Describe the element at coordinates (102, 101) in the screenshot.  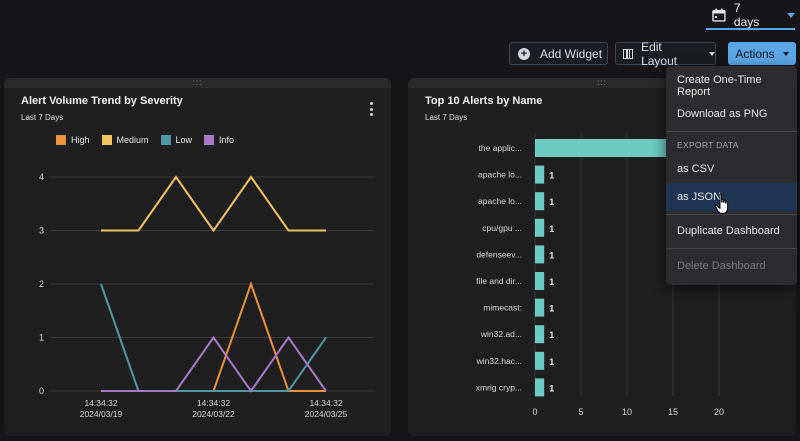
I see `widget-title: Alert Volume Trend by Severity` at that location.